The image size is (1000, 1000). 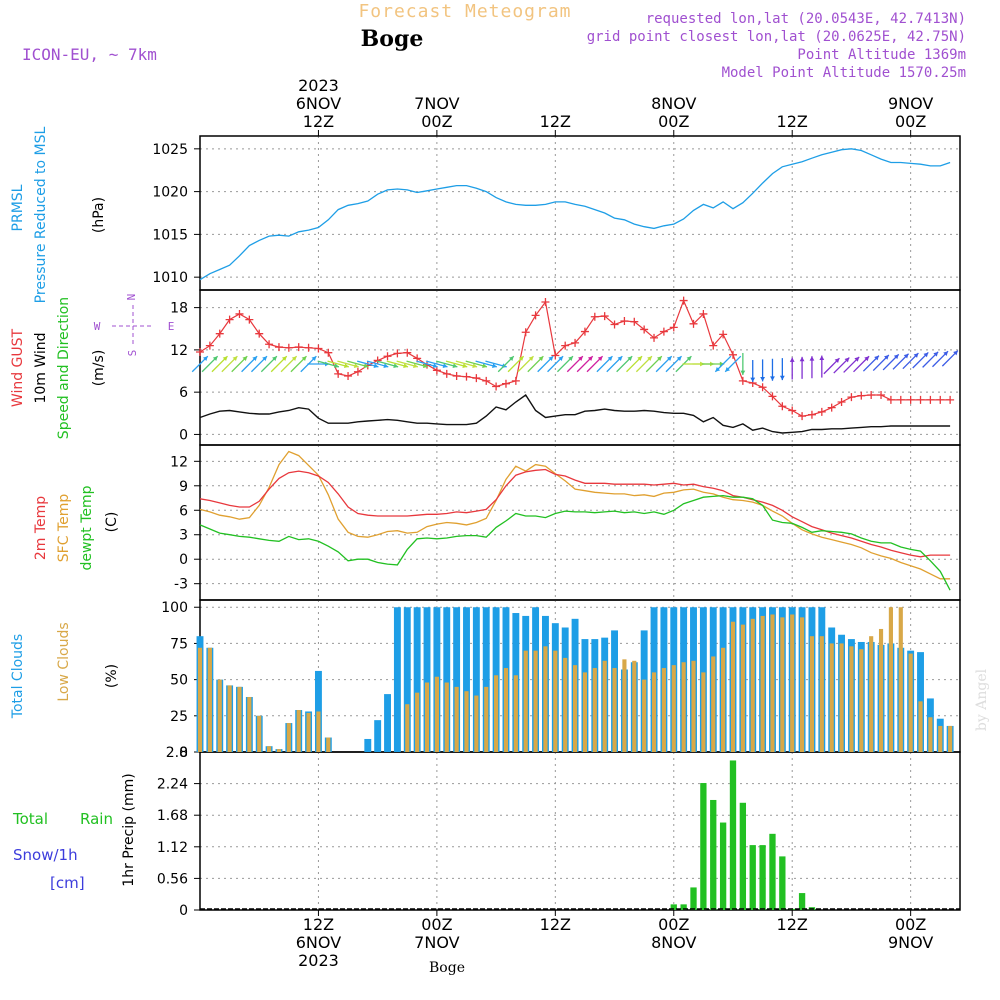 I want to click on top-time-label: 9NOV, so click(x=910, y=103).